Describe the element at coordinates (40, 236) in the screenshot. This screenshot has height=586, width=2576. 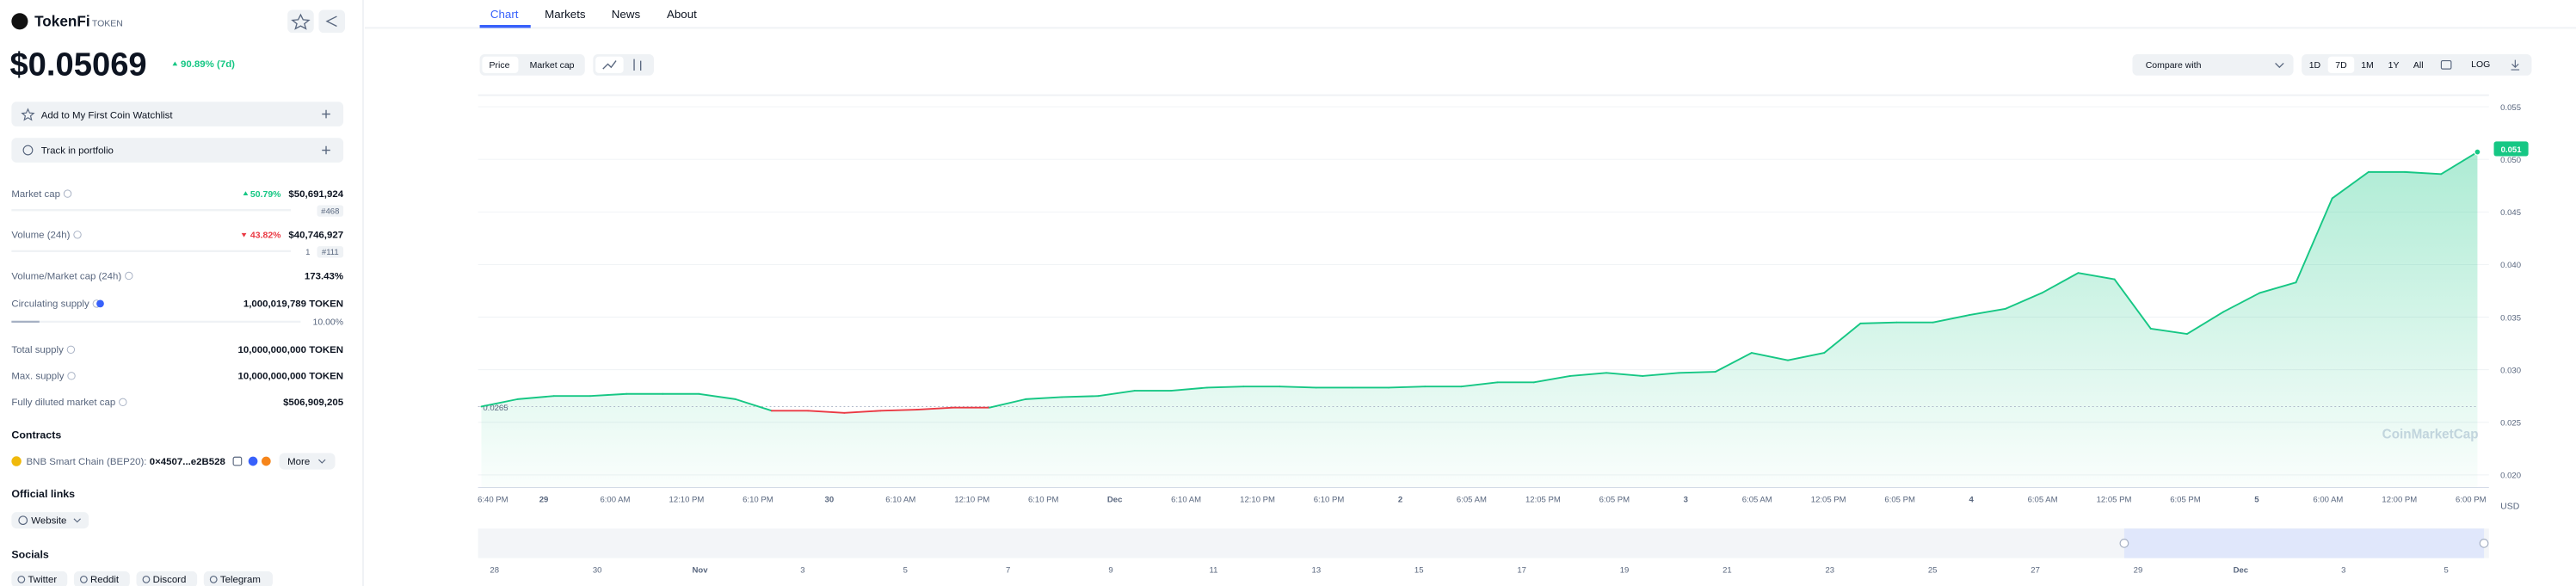
I see `stat-label: Volume (24h)` at that location.